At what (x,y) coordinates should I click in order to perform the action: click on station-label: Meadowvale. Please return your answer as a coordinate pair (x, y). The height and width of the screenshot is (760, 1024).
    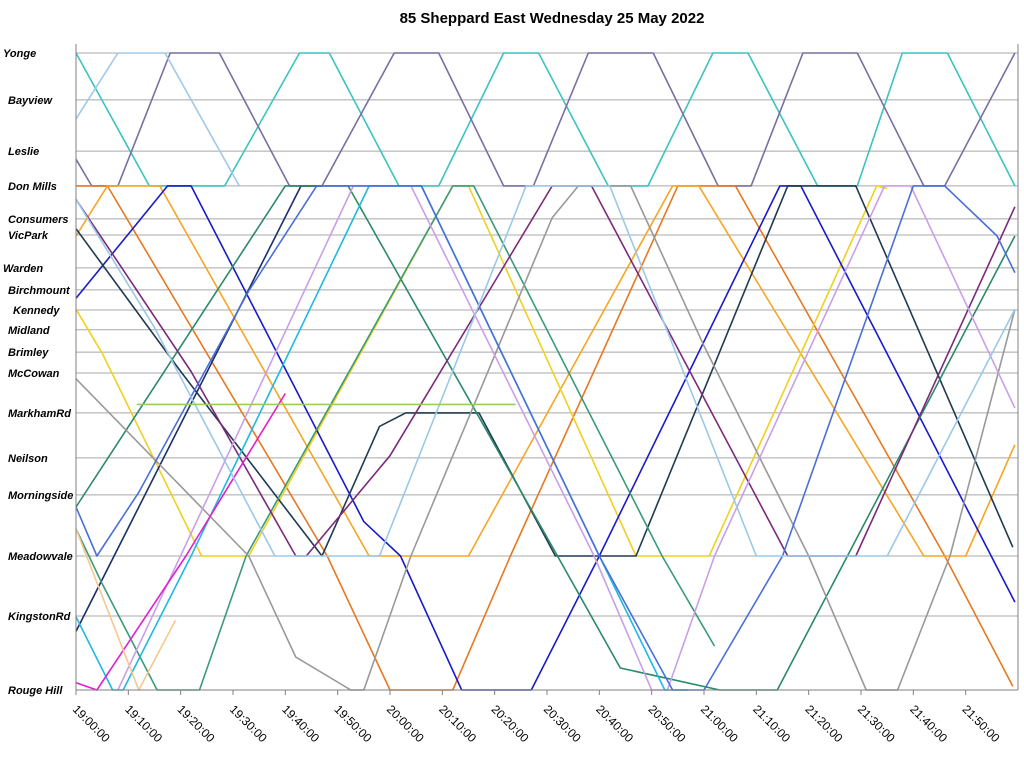
    Looking at the image, I should click on (40, 557).